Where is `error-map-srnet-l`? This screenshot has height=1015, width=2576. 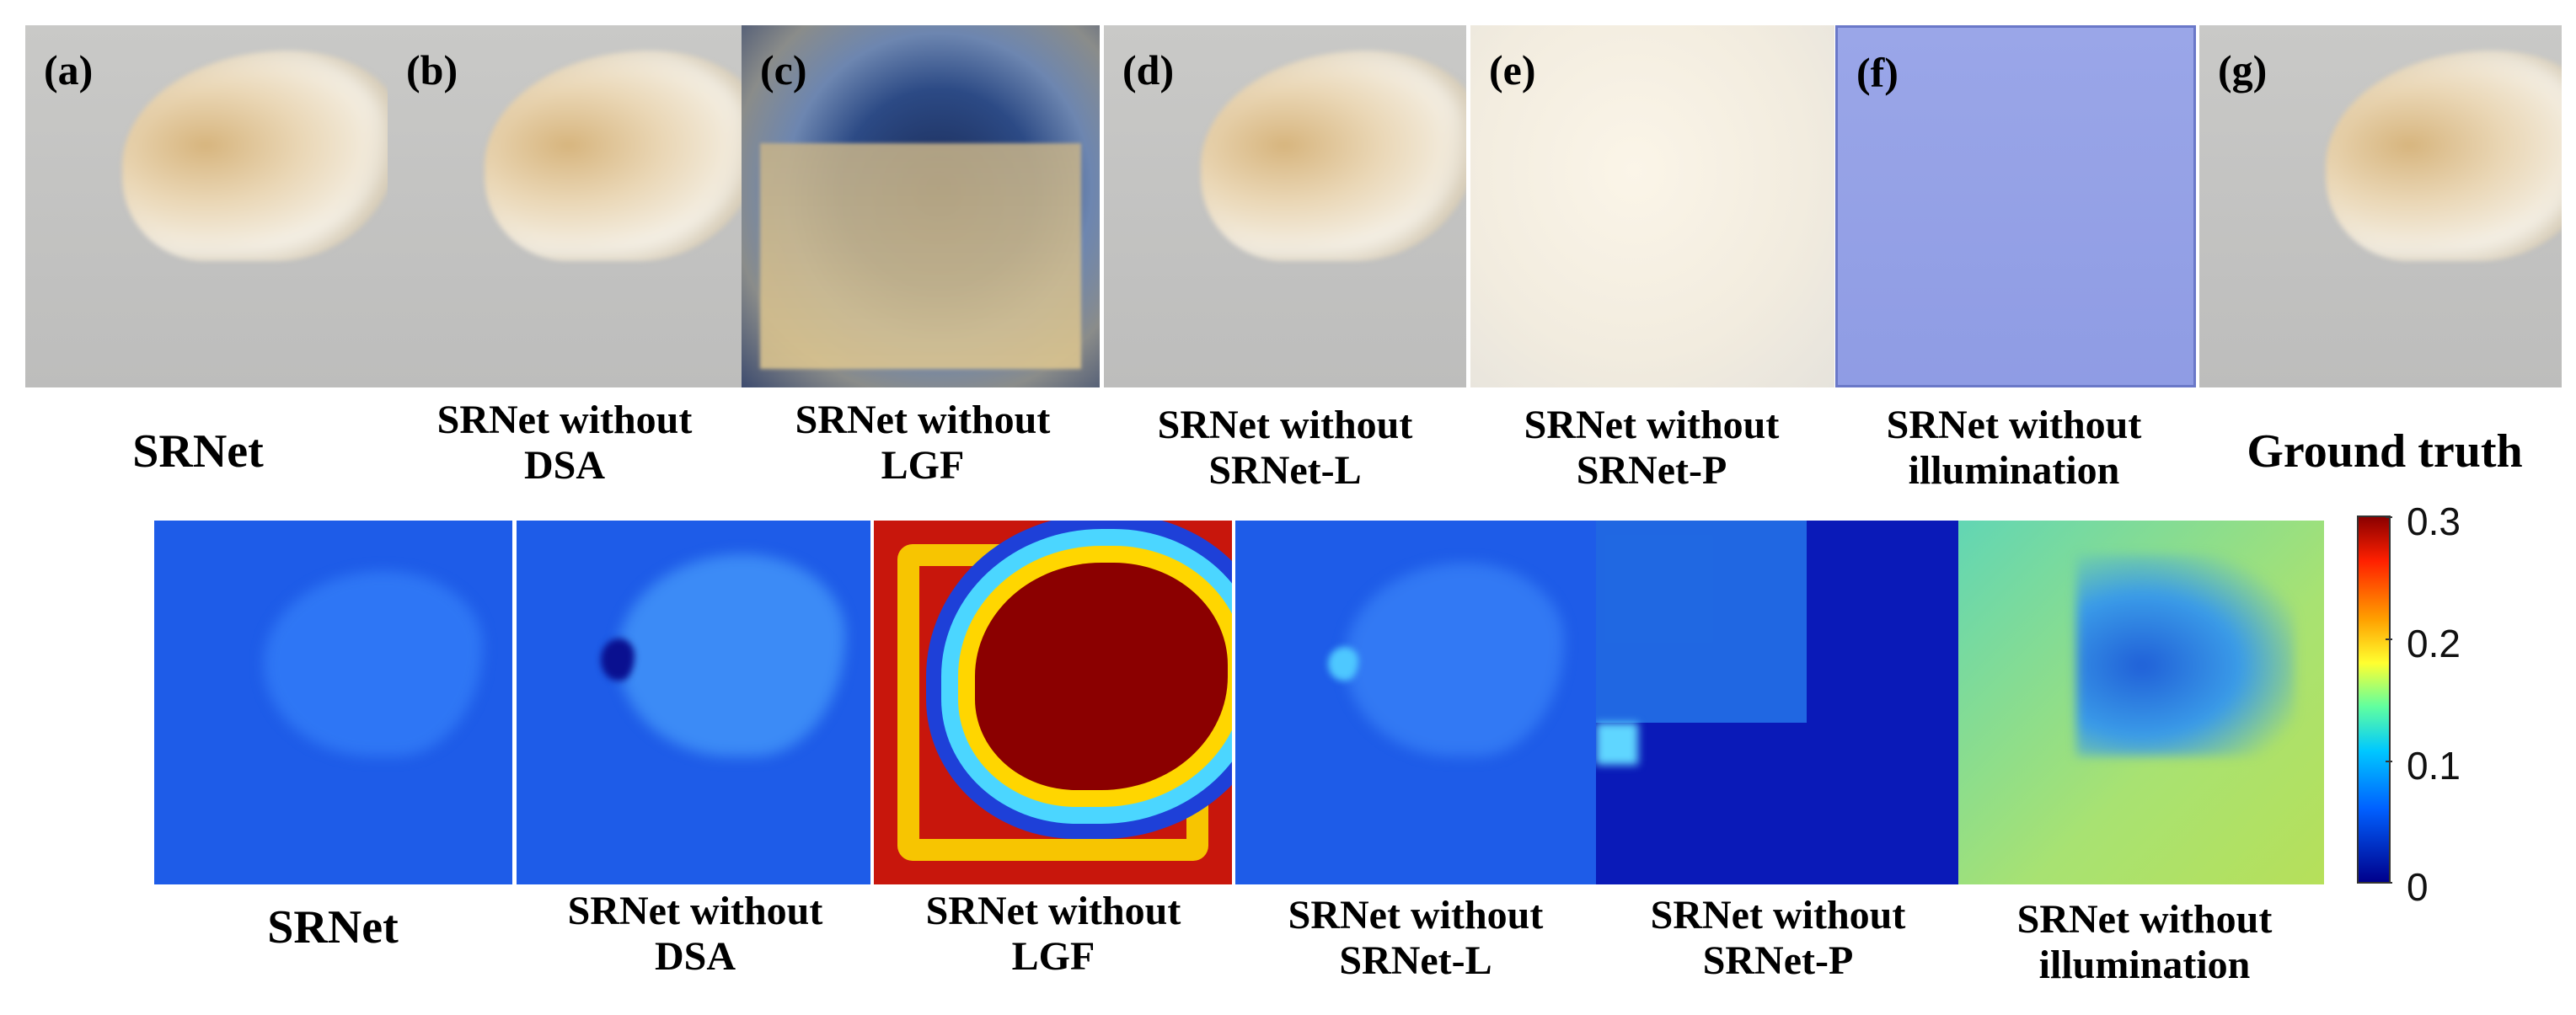 error-map-srnet-l is located at coordinates (1415, 702).